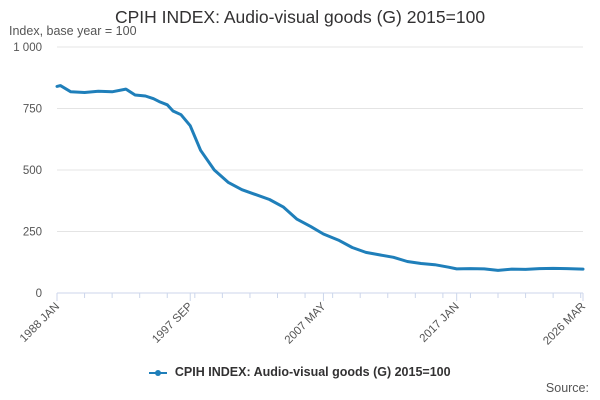  What do you see at coordinates (172, 322) in the screenshot?
I see `x-tick-label: 1997 SEP` at bounding box center [172, 322].